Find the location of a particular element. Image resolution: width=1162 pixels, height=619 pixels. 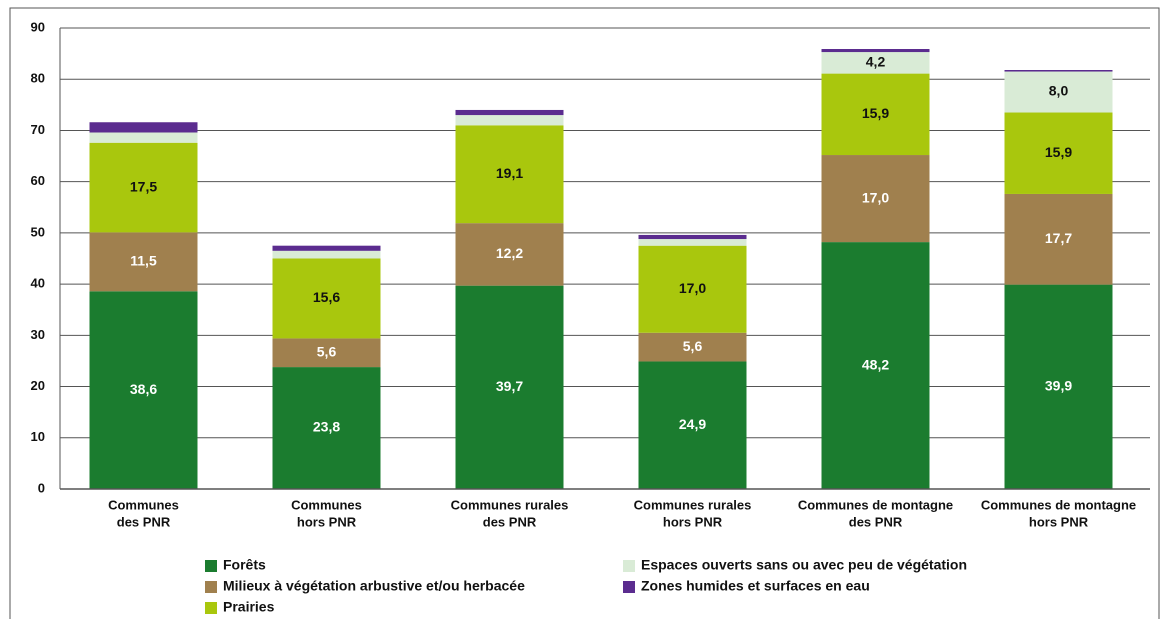

value-label: 8,0 is located at coordinates (1059, 91).